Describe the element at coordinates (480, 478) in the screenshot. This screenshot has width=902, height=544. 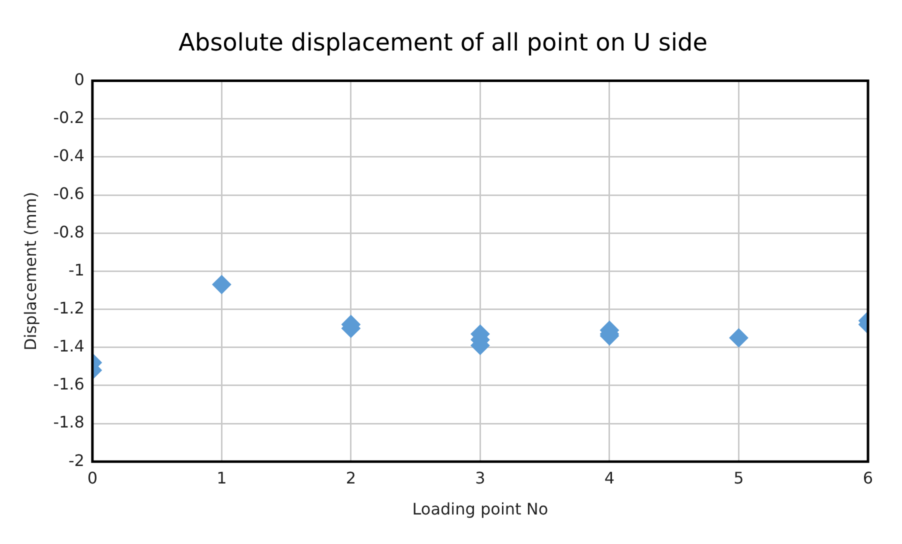
I see `x-tick-label: 3` at that location.